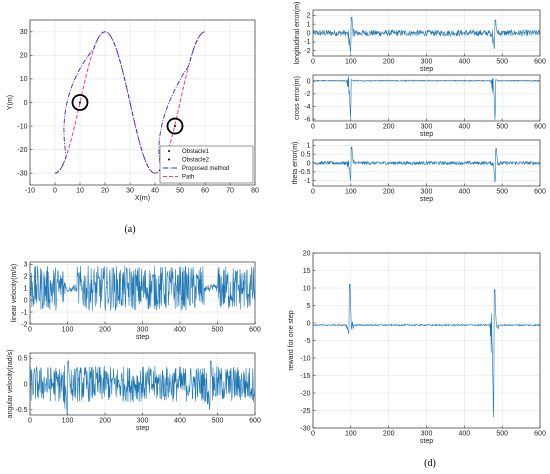 The height and width of the screenshot is (474, 550). I want to click on series-line-b3, so click(426, 164).